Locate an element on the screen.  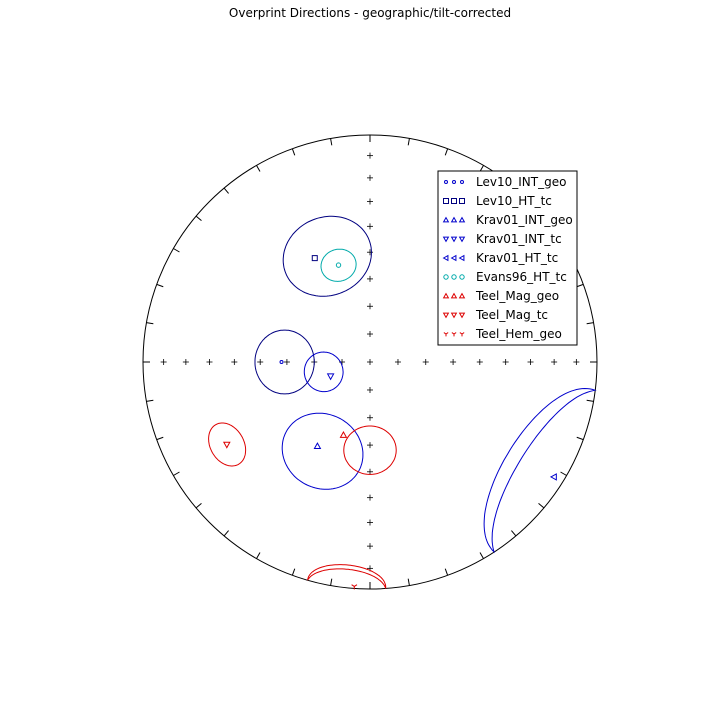
legend-label: Teel_Mag_tc is located at coordinates (511, 315).